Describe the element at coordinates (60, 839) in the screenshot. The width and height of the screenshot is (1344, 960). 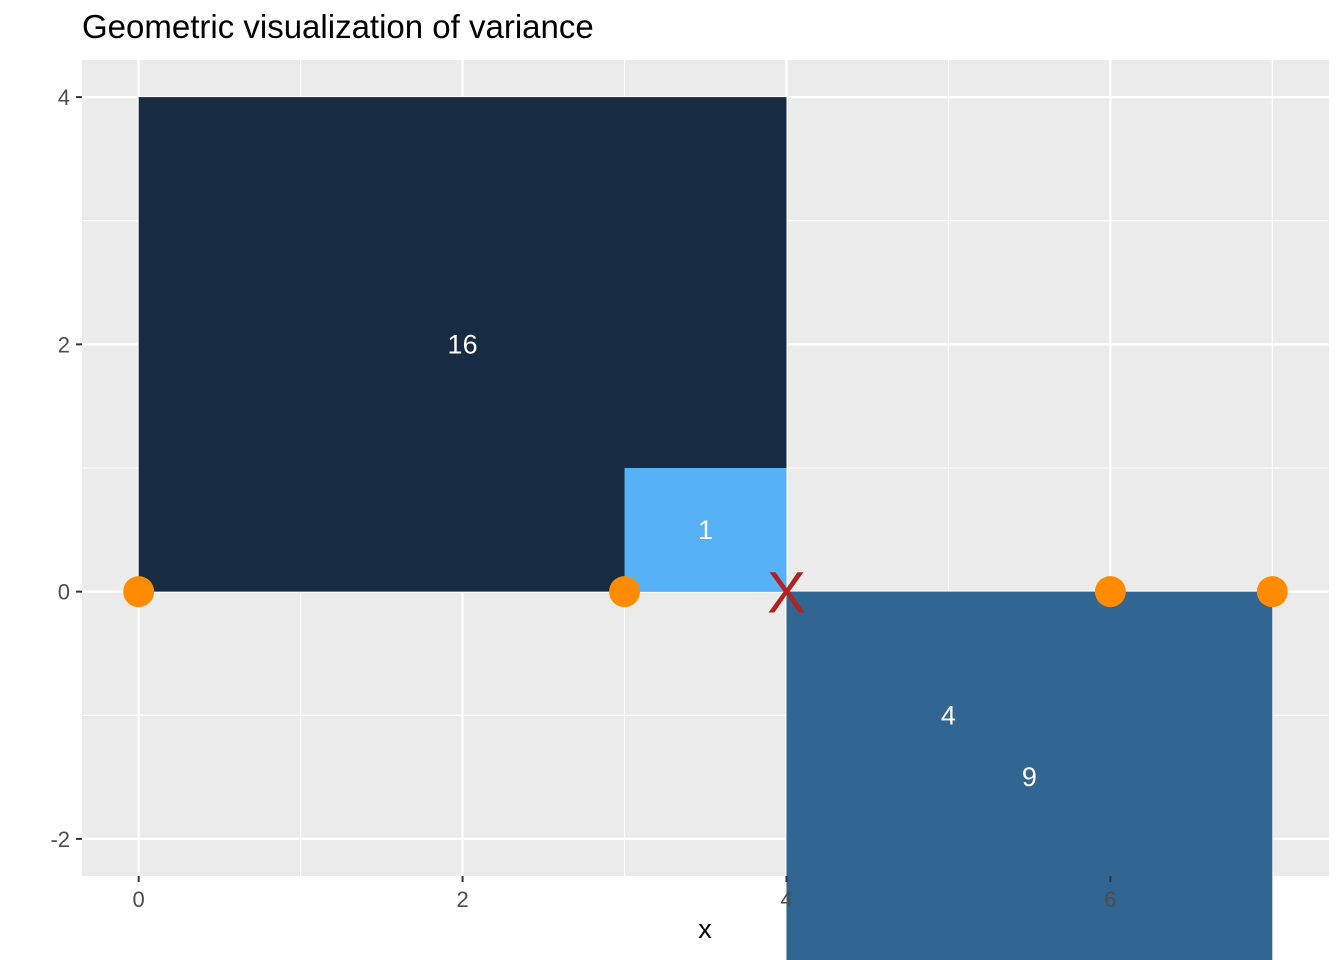
I see `y-tick-label: -2` at that location.